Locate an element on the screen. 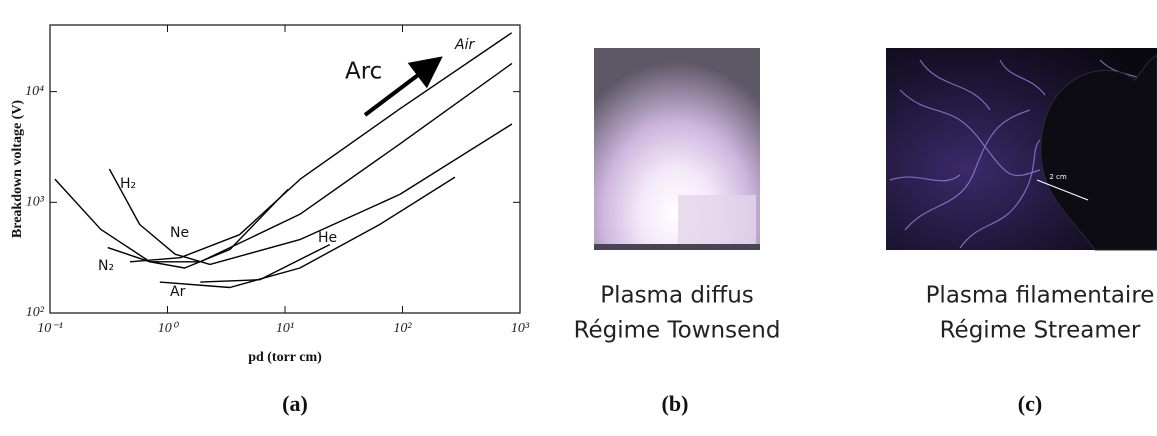 Image resolution: width=1157 pixels, height=436 pixels. y-tick-label: 10² is located at coordinates (35, 312).